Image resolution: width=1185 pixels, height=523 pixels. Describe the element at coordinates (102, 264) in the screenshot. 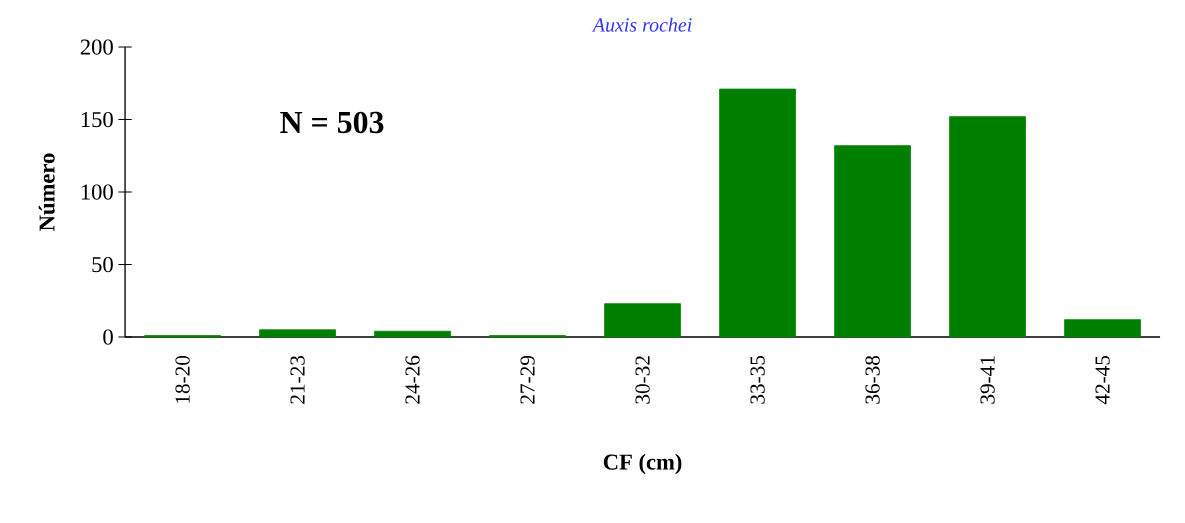

I see `y-tick-label: 50` at that location.